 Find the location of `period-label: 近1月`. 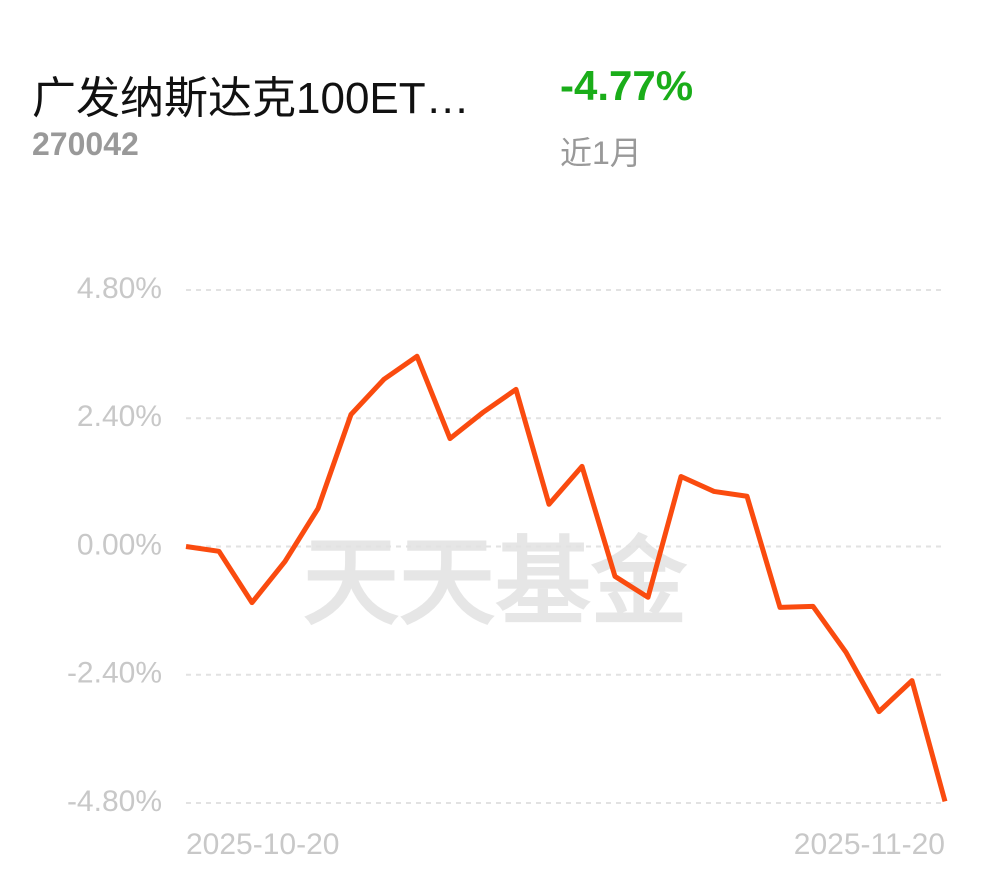

period-label: 近1月 is located at coordinates (601, 153).